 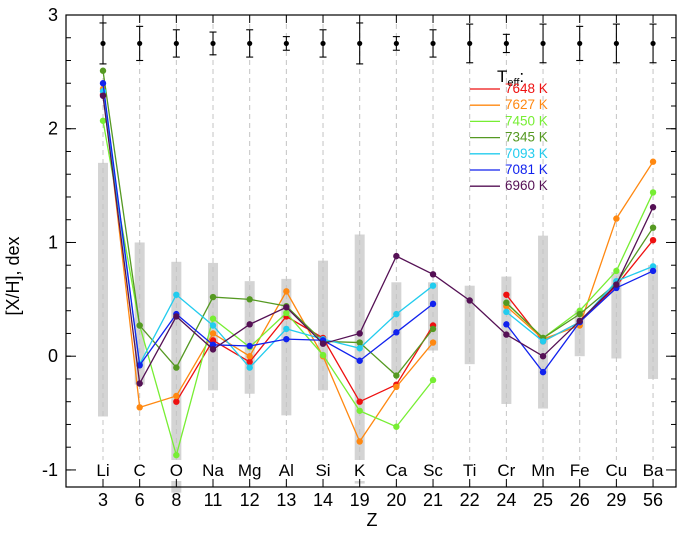 I want to click on x-tick-label: 14, so click(x=323, y=500).